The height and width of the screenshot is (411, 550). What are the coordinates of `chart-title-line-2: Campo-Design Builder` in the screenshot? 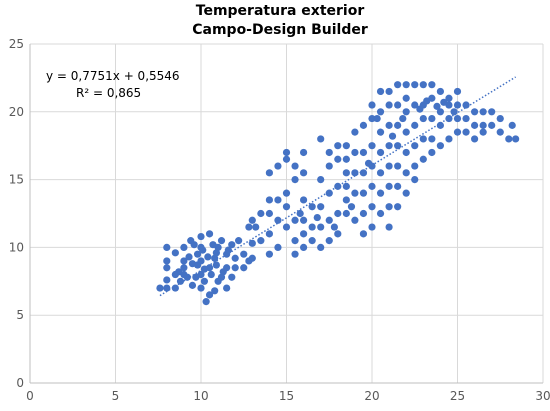 It's located at (280, 30).